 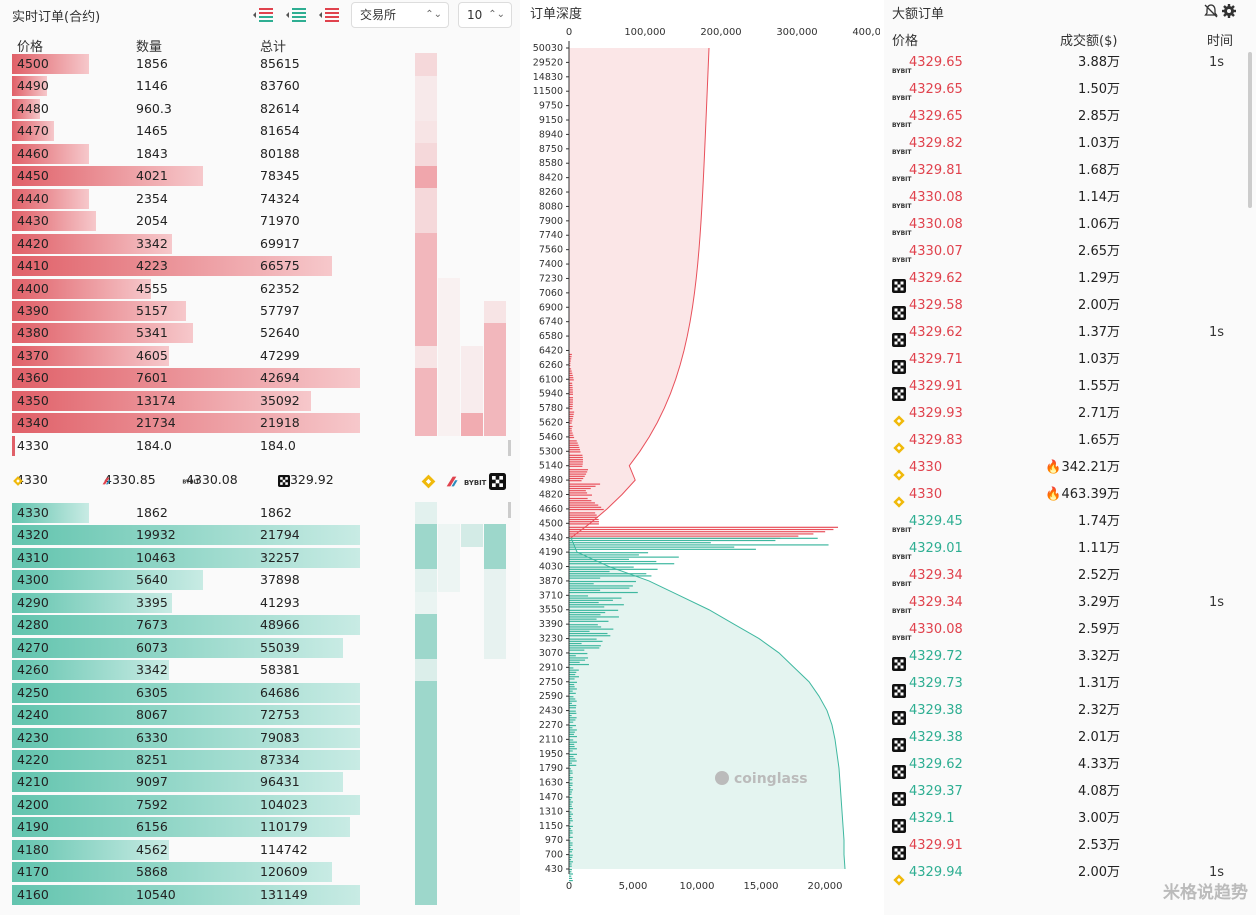 I want to click on trade-row: 4329.91 1.55万, so click(x=1060, y=387).